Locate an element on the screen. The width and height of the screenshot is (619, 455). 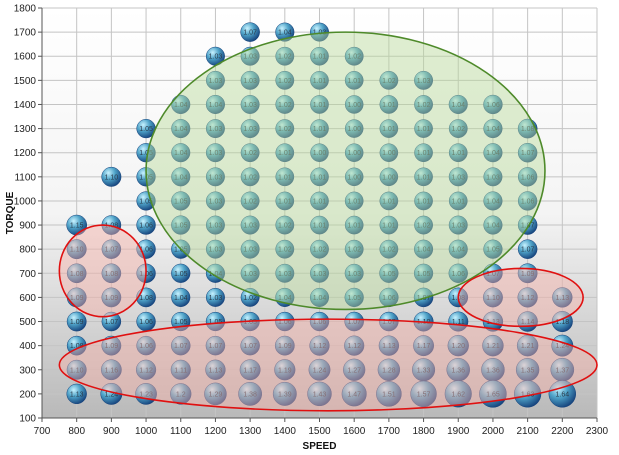
bubble-value-label: 1.21 is located at coordinates (528, 346).